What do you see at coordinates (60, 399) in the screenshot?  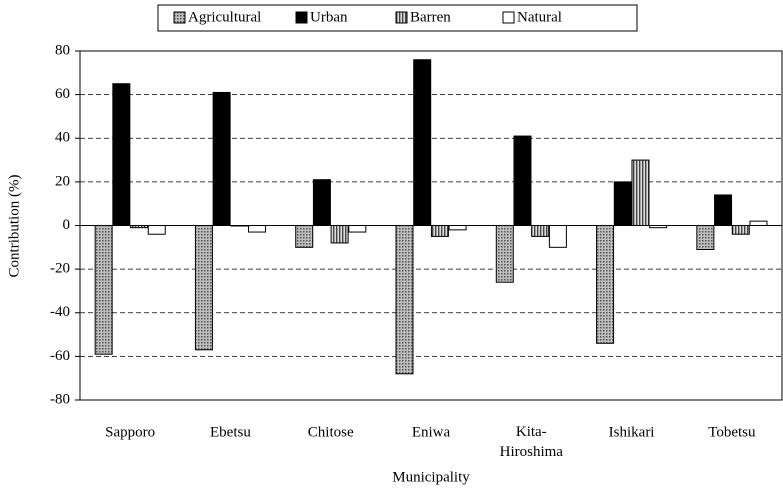 I see `y-tick-label: -80` at bounding box center [60, 399].